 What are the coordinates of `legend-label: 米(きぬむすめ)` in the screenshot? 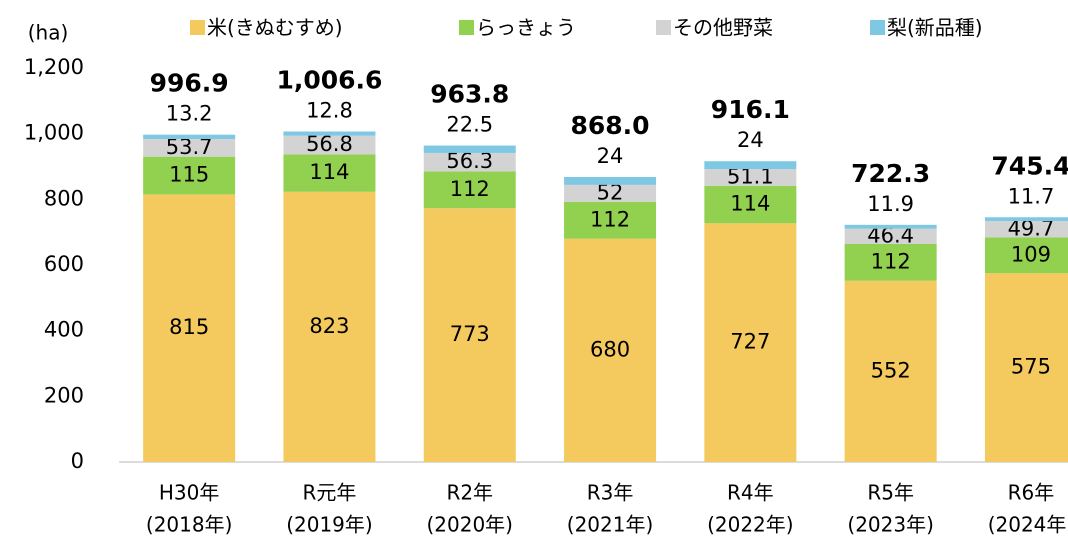 It's located at (275, 28).